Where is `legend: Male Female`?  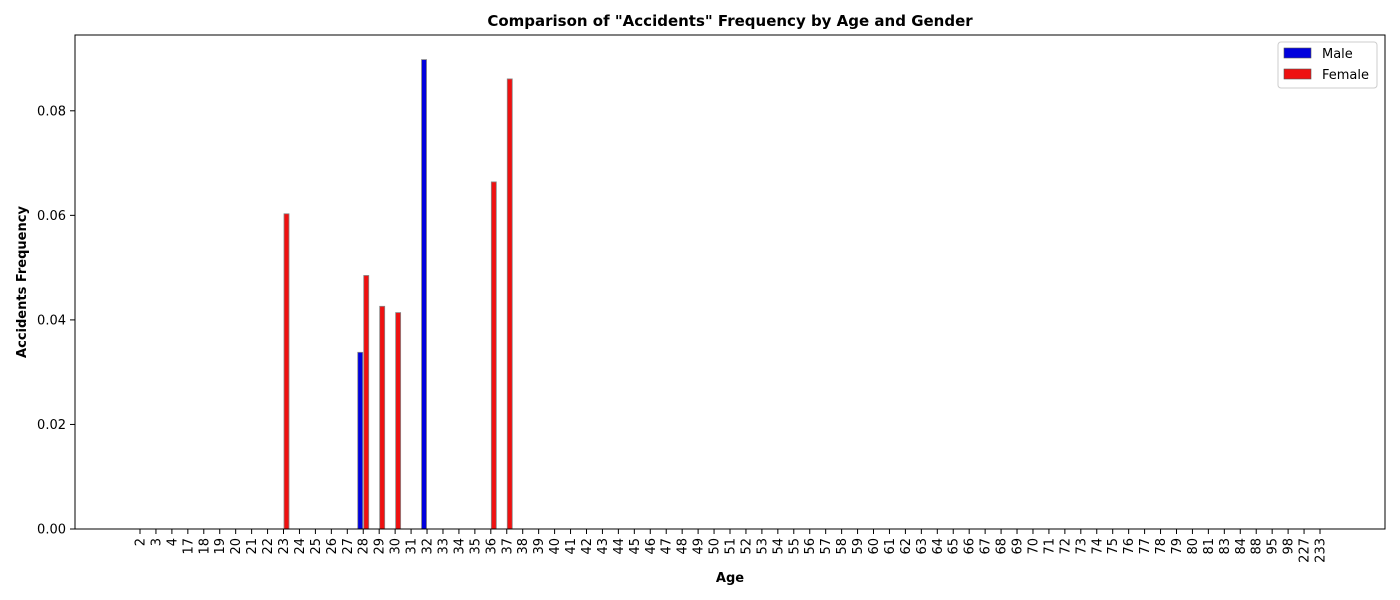
legend: Male Female is located at coordinates (1327, 65).